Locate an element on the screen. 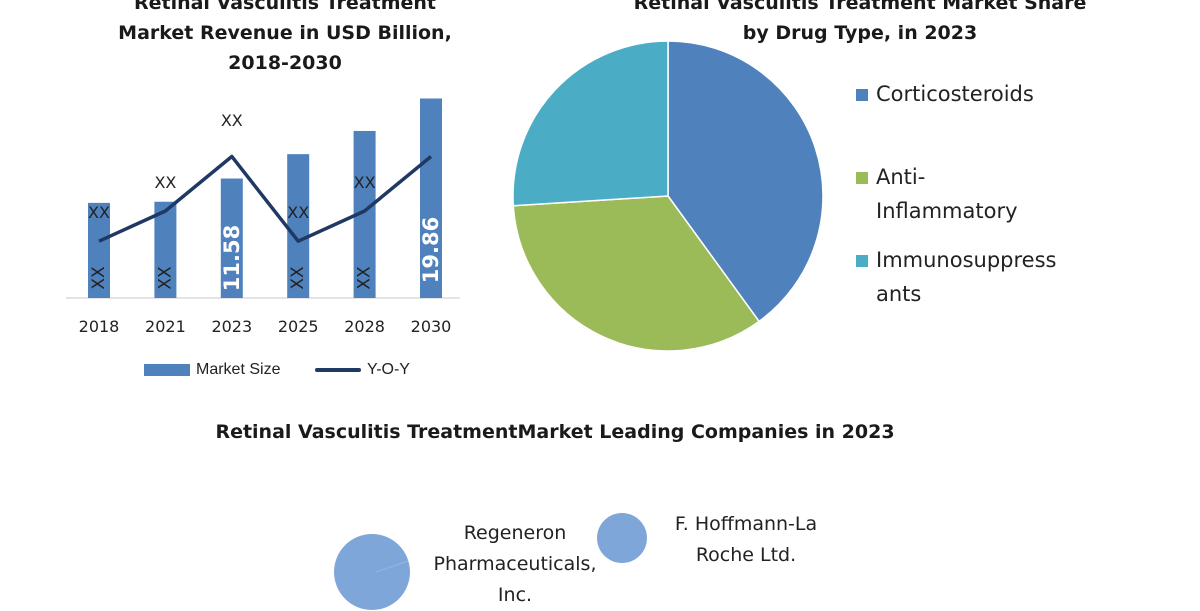 The height and width of the screenshot is (611, 1200). drug-type-chart-title-line: by Drug Type, in 2023 is located at coordinates (860, 33).